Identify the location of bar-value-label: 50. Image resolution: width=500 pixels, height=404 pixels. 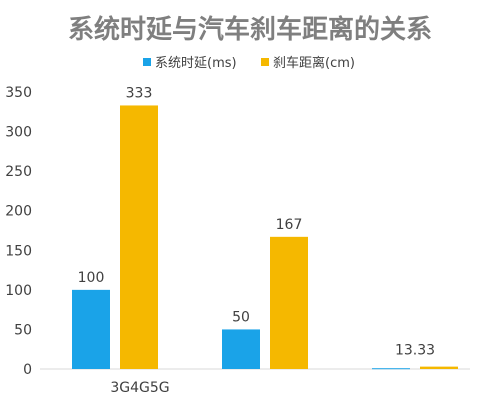
(241, 317).